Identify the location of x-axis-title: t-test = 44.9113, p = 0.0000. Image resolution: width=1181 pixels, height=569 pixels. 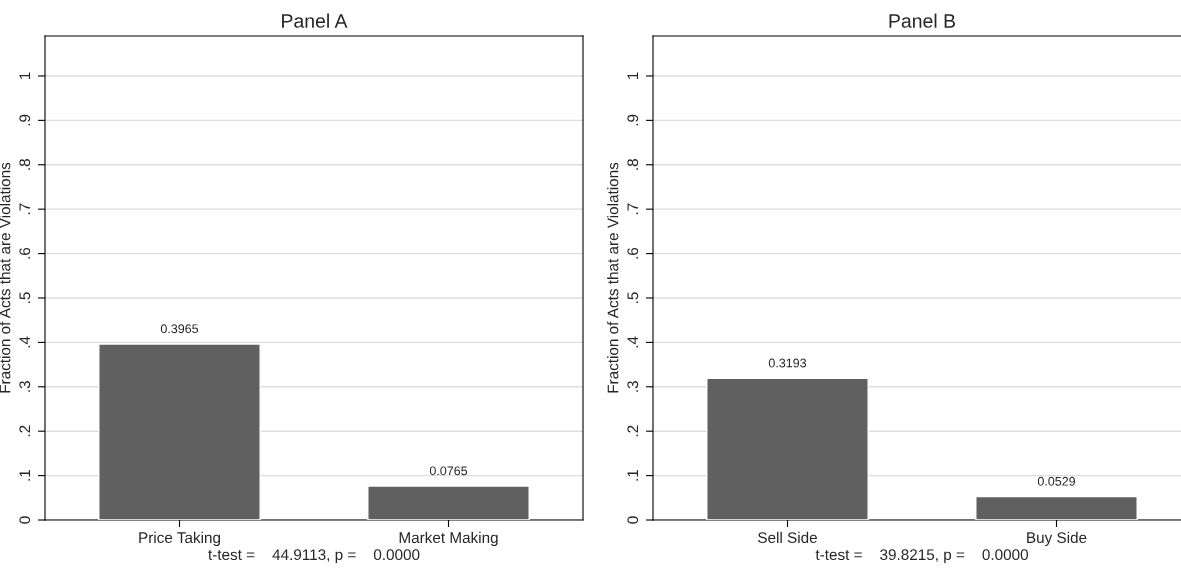
(314, 556).